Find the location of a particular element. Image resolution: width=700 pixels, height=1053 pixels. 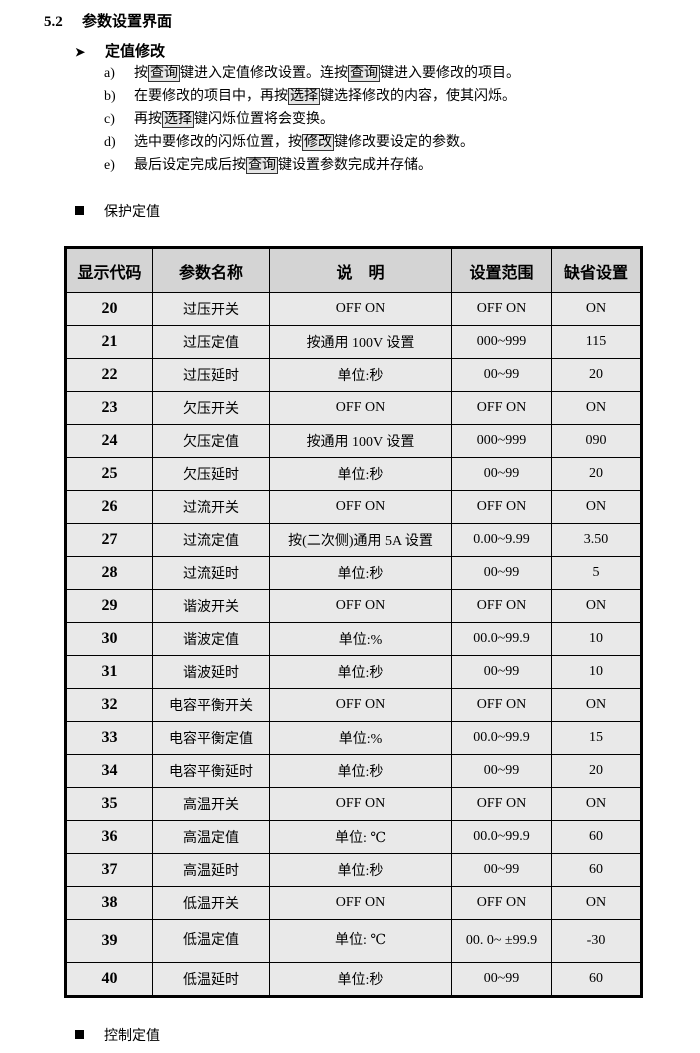

name-cell: 高温开关 is located at coordinates (211, 804).